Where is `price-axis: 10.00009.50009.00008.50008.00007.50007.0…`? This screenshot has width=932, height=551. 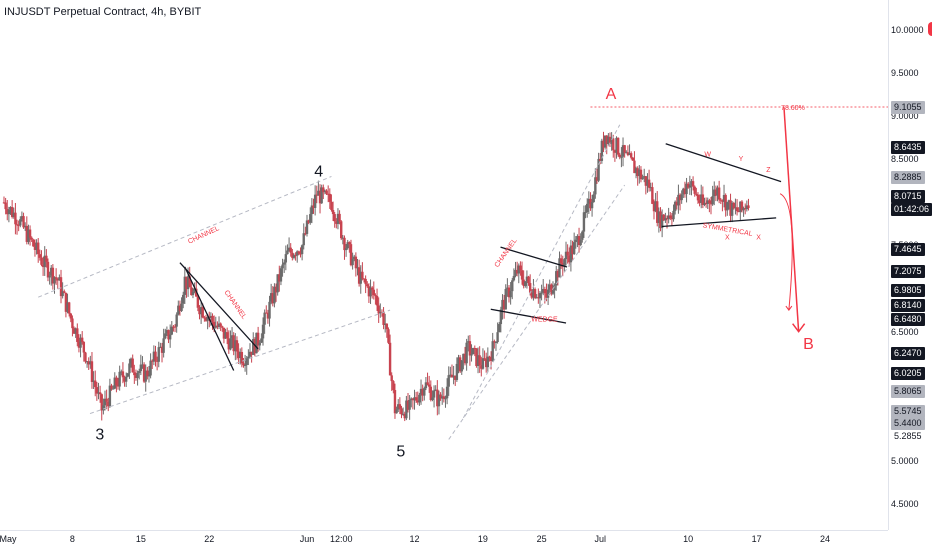
price-axis: 10.00009.50009.00008.50008.00007.50007.0… is located at coordinates (910, 265).